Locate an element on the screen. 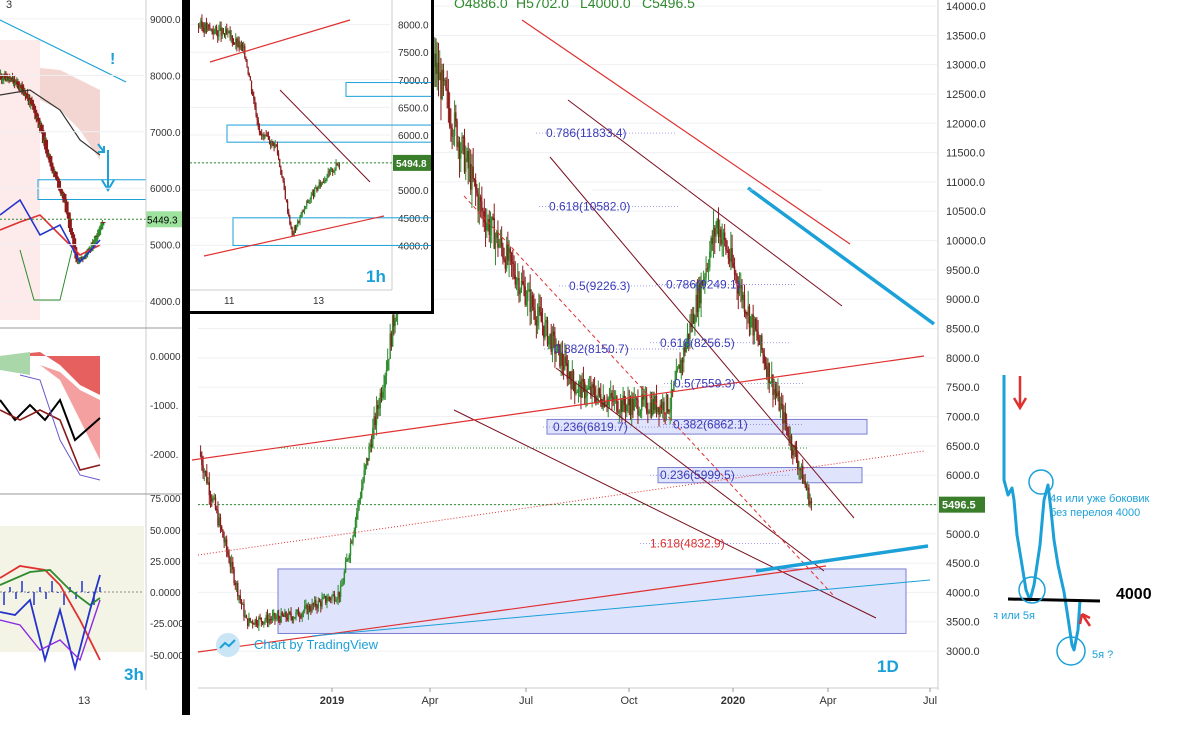 Image resolution: width=1190 pixels, height=735 pixels. y-tick-label: 13500.0 is located at coordinates (966, 36).